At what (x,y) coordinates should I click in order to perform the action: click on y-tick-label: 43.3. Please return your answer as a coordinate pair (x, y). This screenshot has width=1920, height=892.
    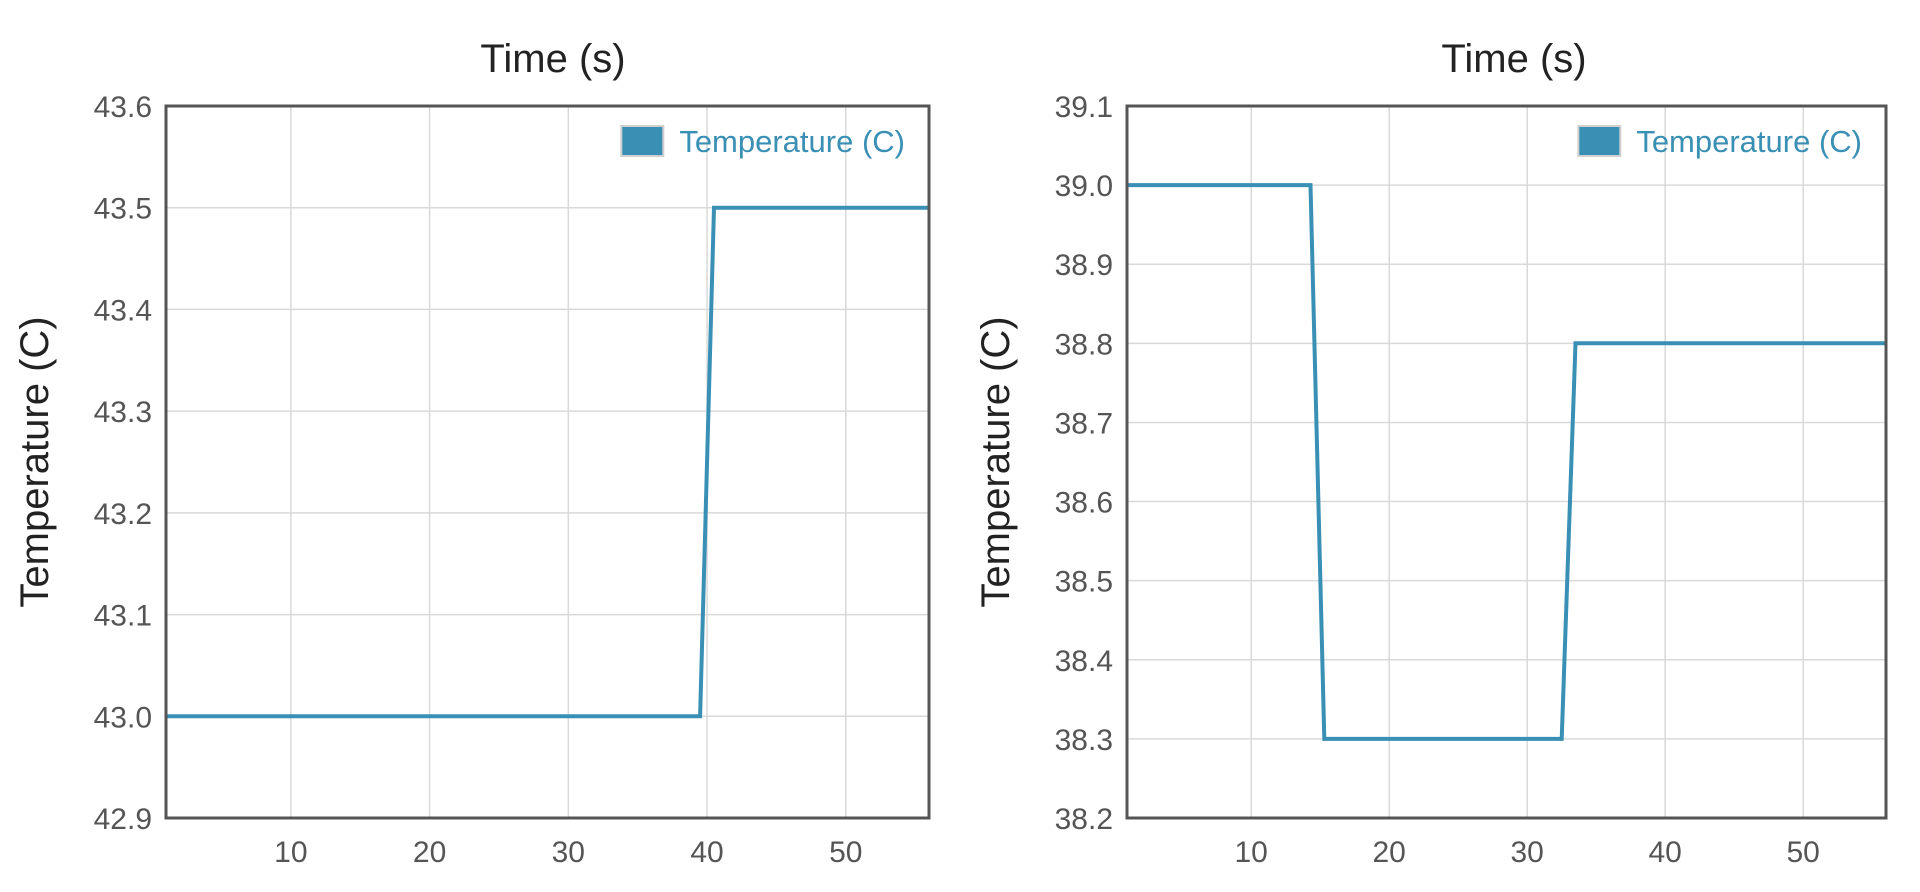
    Looking at the image, I should click on (123, 412).